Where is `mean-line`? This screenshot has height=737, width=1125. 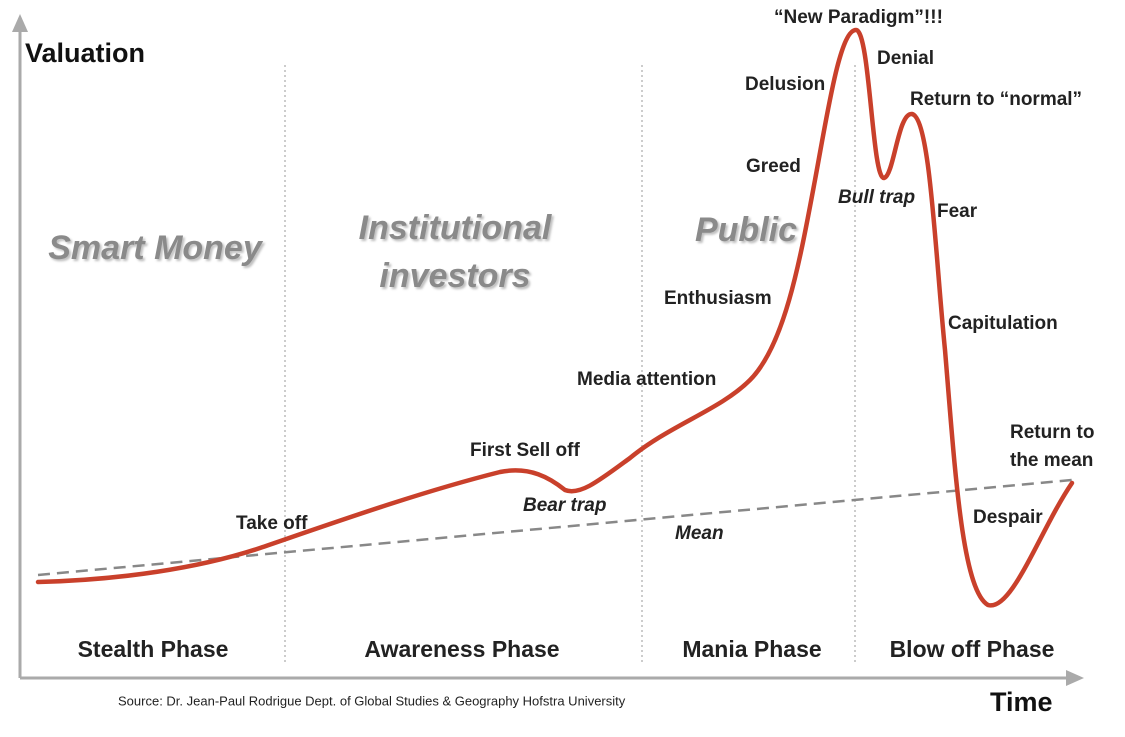 mean-line is located at coordinates (555, 527).